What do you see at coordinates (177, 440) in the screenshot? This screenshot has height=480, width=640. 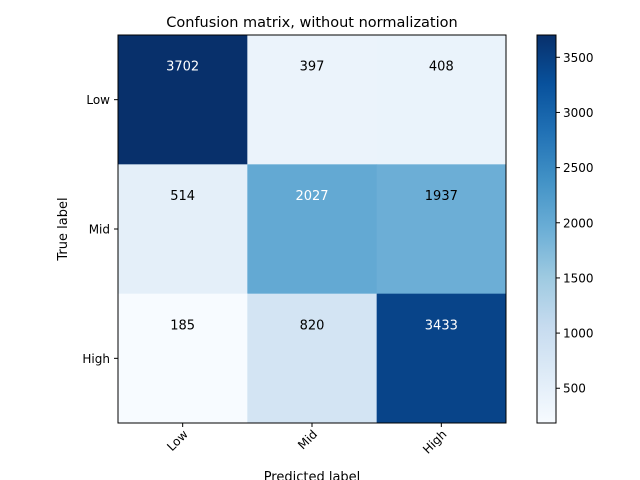 I see `x-tick-label: Low` at bounding box center [177, 440].